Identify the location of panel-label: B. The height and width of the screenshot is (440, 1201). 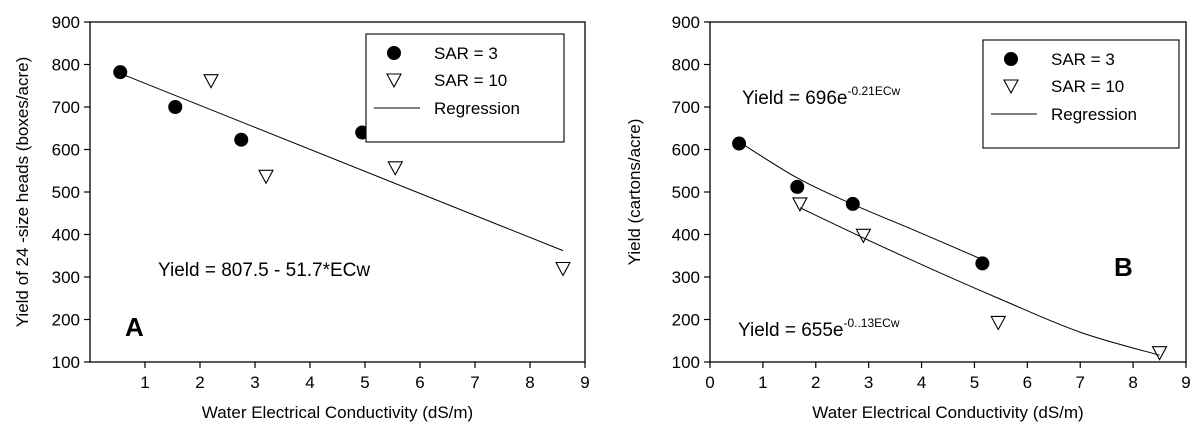
(1123, 267).